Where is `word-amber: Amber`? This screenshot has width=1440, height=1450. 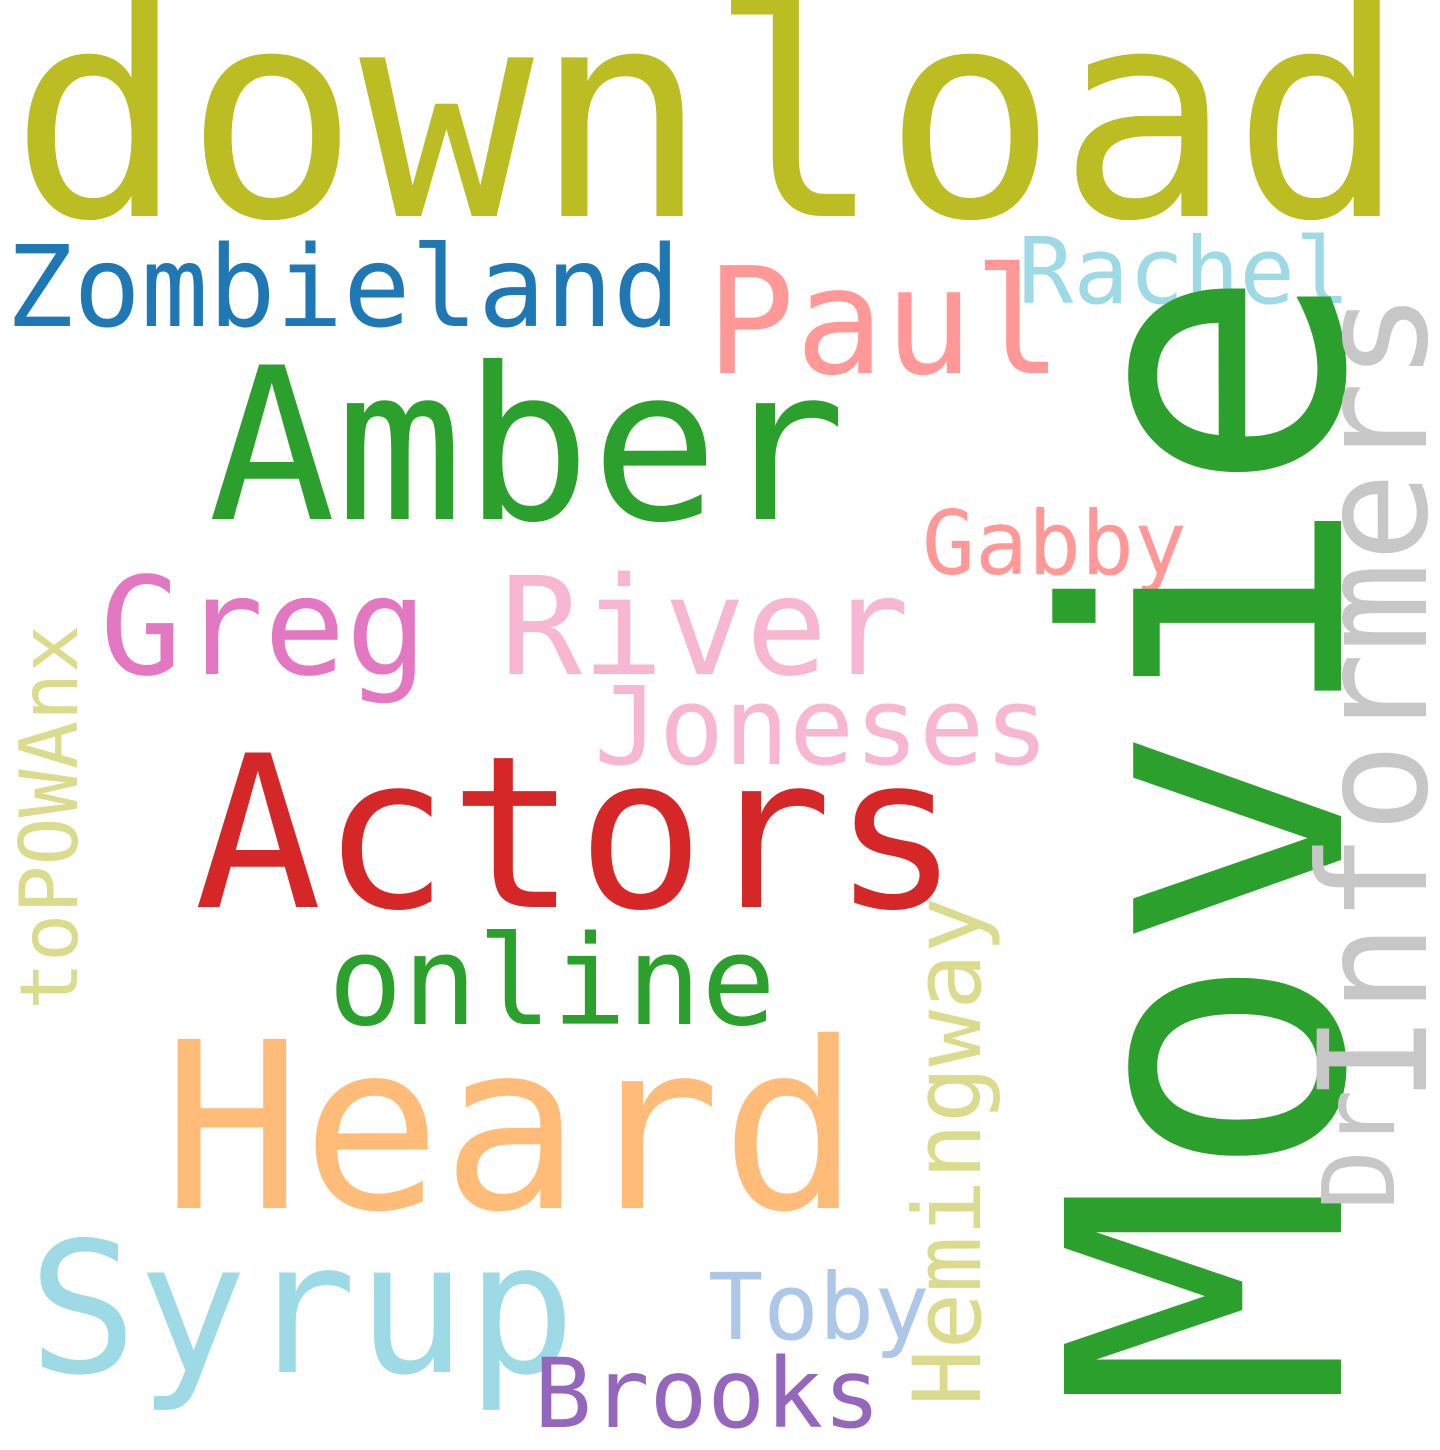 word-amber: Amber is located at coordinates (527, 445).